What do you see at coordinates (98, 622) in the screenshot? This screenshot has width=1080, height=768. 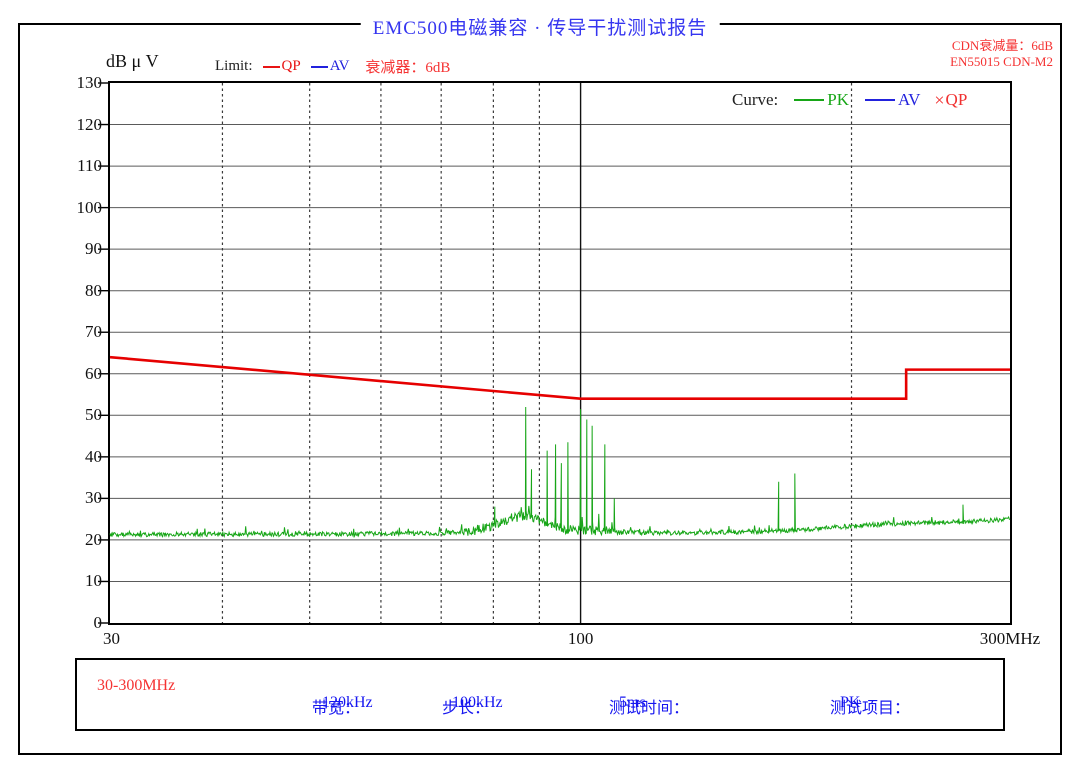 I see `y-axis-tick-label: 0` at bounding box center [98, 622].